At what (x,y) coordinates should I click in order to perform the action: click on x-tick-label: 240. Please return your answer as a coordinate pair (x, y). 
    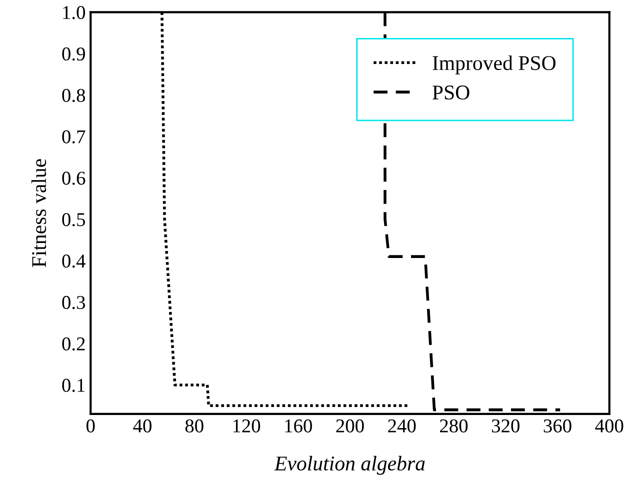
    Looking at the image, I should click on (402, 425).